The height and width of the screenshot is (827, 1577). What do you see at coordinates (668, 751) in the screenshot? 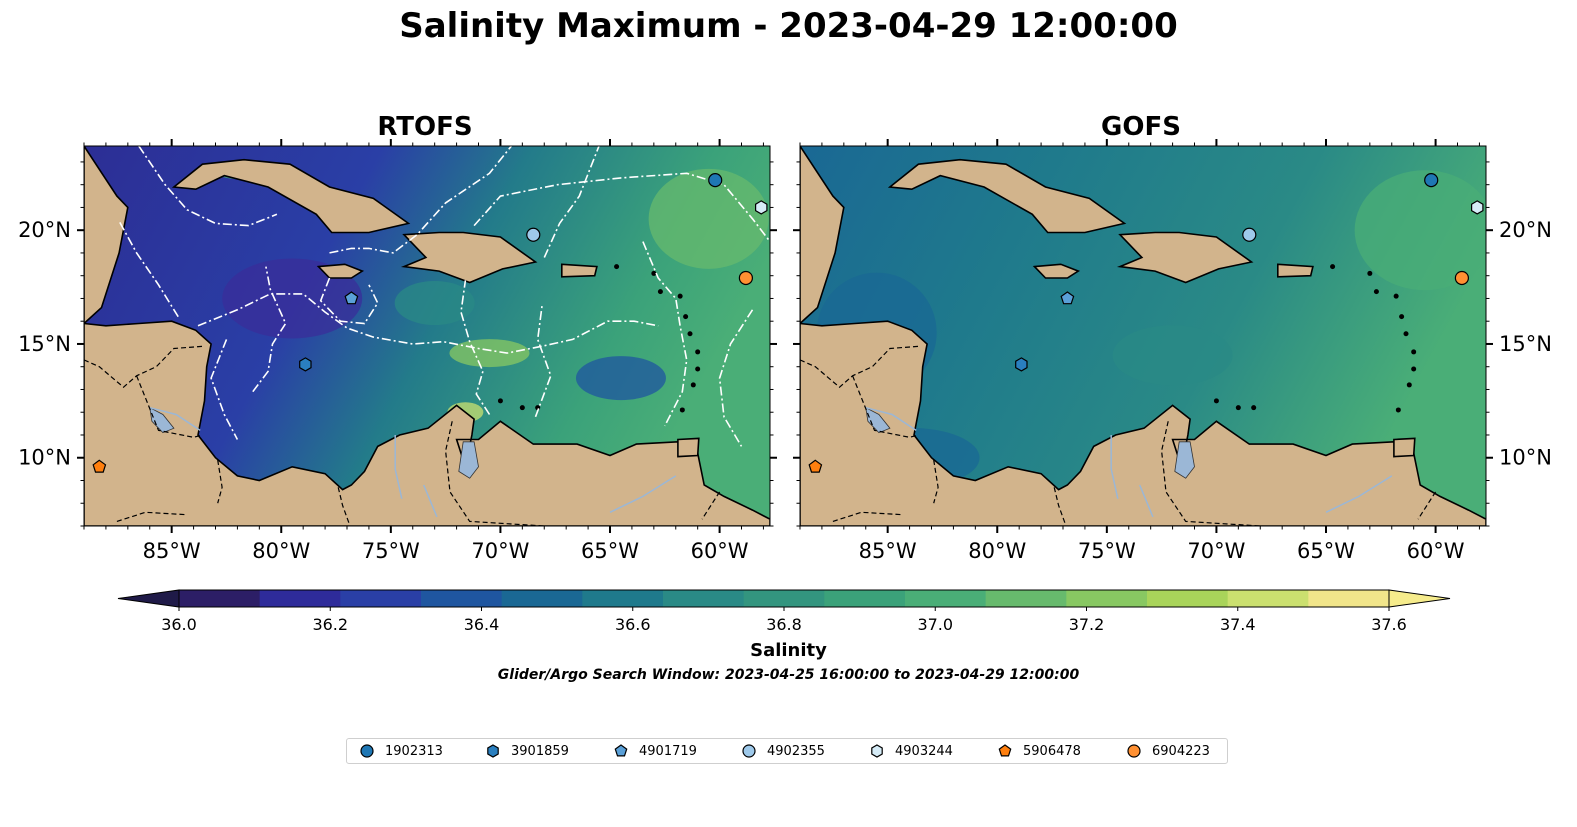
I see `legend-label: 4901719` at bounding box center [668, 751].